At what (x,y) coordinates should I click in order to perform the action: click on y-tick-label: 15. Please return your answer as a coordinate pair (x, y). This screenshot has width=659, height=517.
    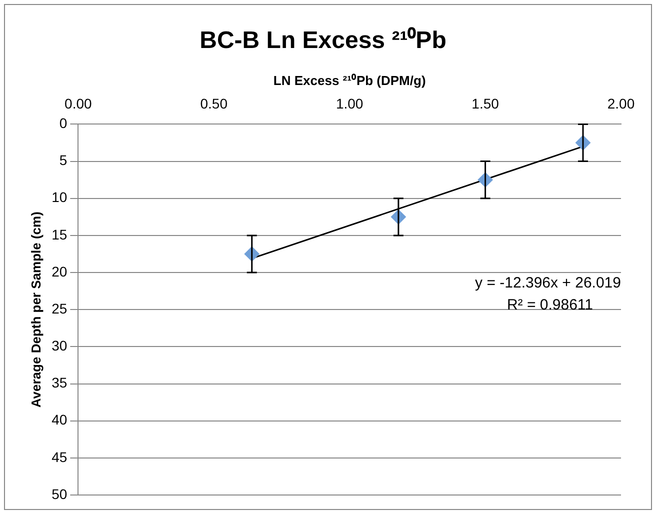
    Looking at the image, I should click on (60, 234).